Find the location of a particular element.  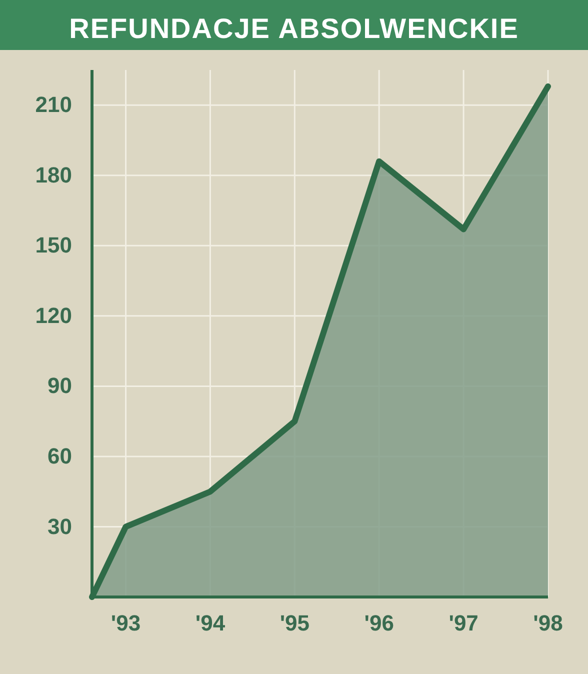

y-tick-label: 90 is located at coordinates (60, 385).